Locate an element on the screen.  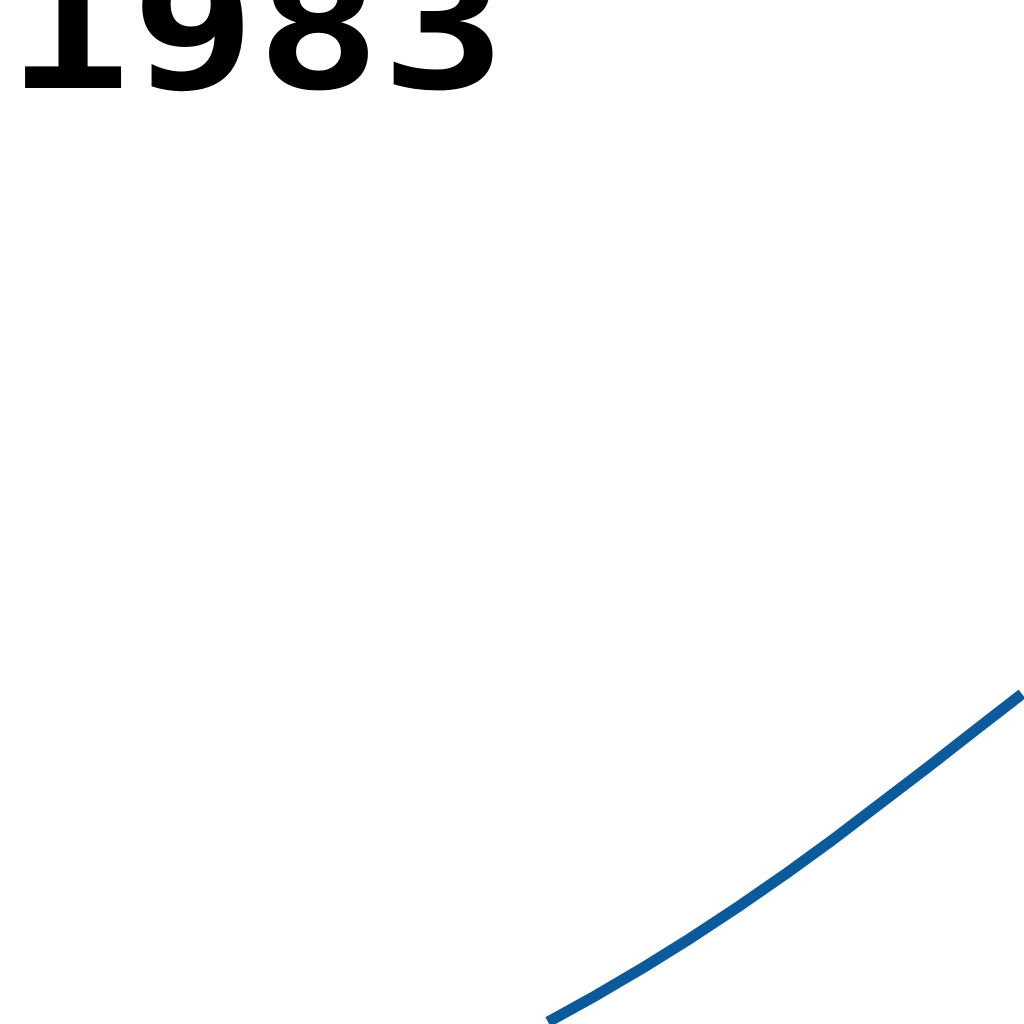
tick-label-group: 1983 is located at coordinates (256, 64).